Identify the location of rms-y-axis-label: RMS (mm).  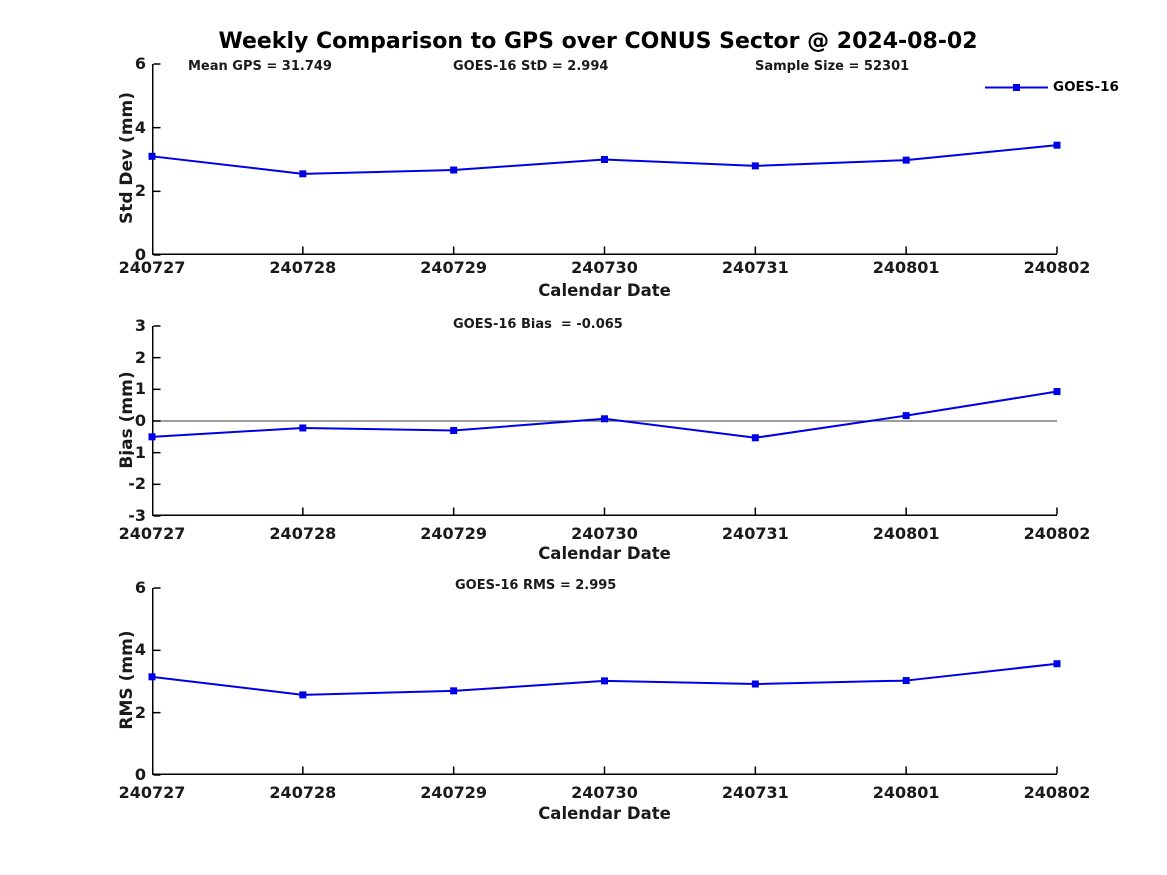
(127, 680).